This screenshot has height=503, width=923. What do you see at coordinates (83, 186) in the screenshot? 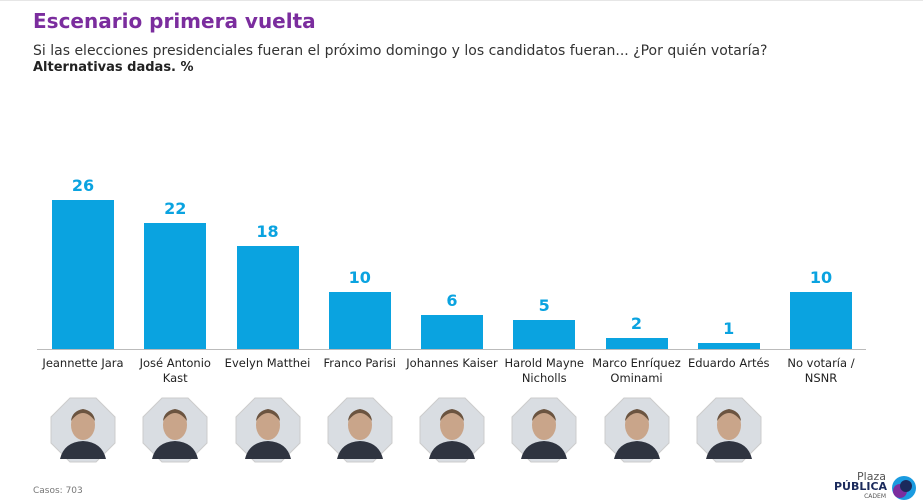
I see `value-label: 26` at bounding box center [83, 186].